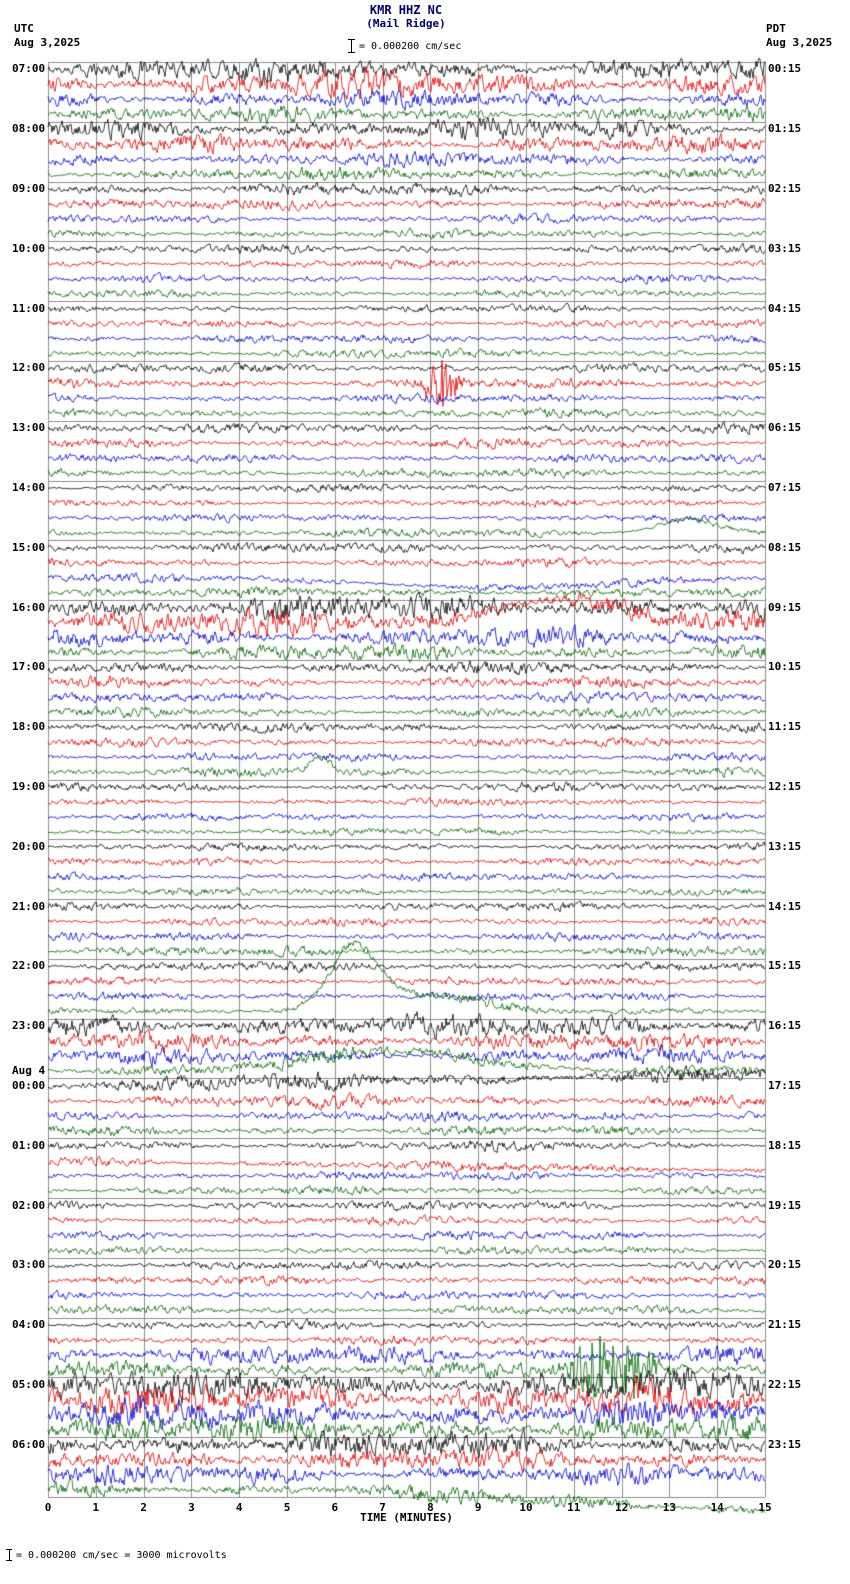  What do you see at coordinates (191, 1507) in the screenshot?
I see `x-tick-label: 3` at bounding box center [191, 1507].